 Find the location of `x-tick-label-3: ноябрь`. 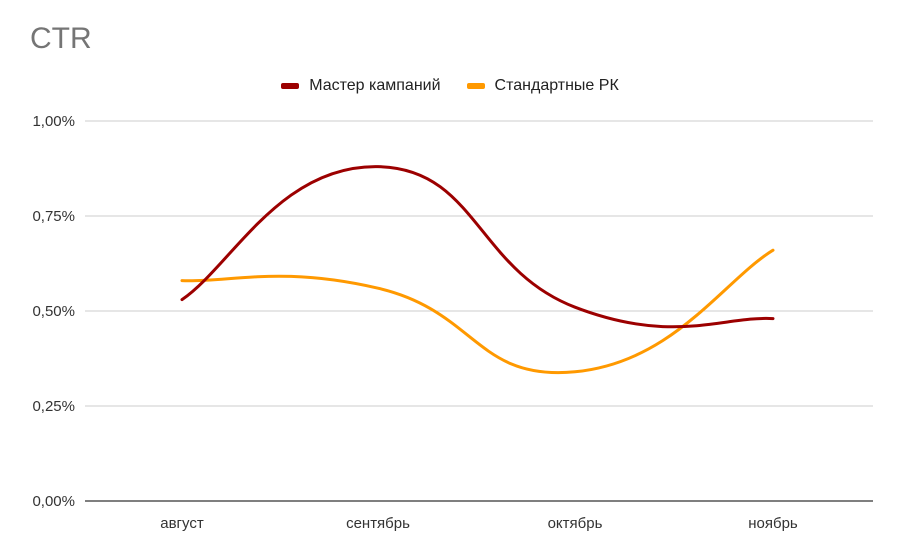

x-tick-label-3: ноябрь is located at coordinates (773, 523).